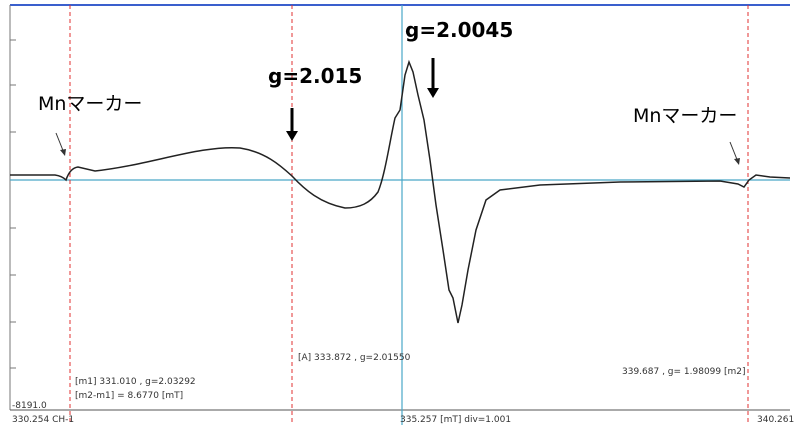  I want to click on readout: [m1] 331.010 , g=2.03292, so click(135, 382).